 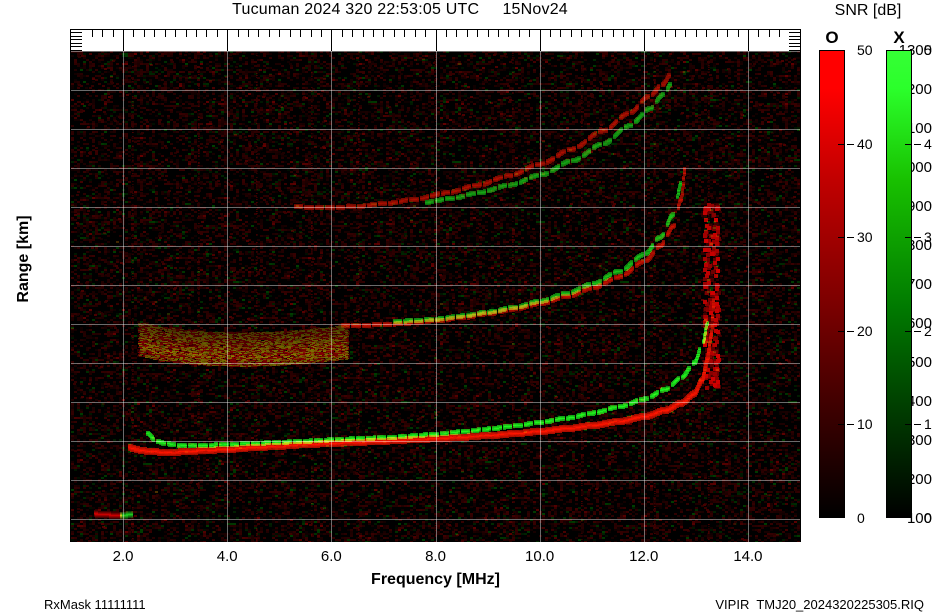 What do you see at coordinates (919, 206) in the screenshot?
I see `y-axis-tick-900: 900` at bounding box center [919, 206].